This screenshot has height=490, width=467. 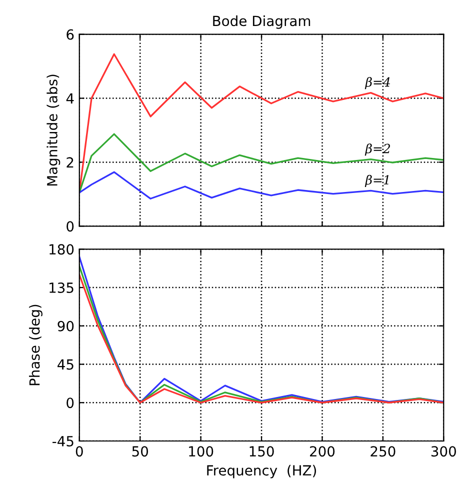 I want to click on x-tick-label: 200, so click(x=322, y=451).